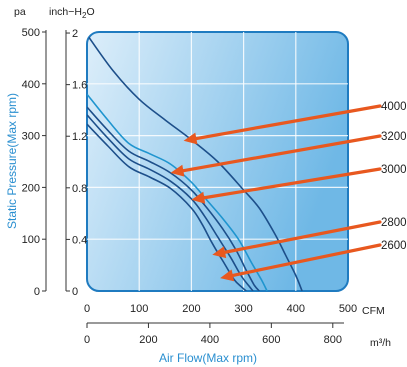 Image resolution: width=407 pixels, height=367 pixels. What do you see at coordinates (139, 309) in the screenshot?
I see `x-tick-label: 100` at bounding box center [139, 309].